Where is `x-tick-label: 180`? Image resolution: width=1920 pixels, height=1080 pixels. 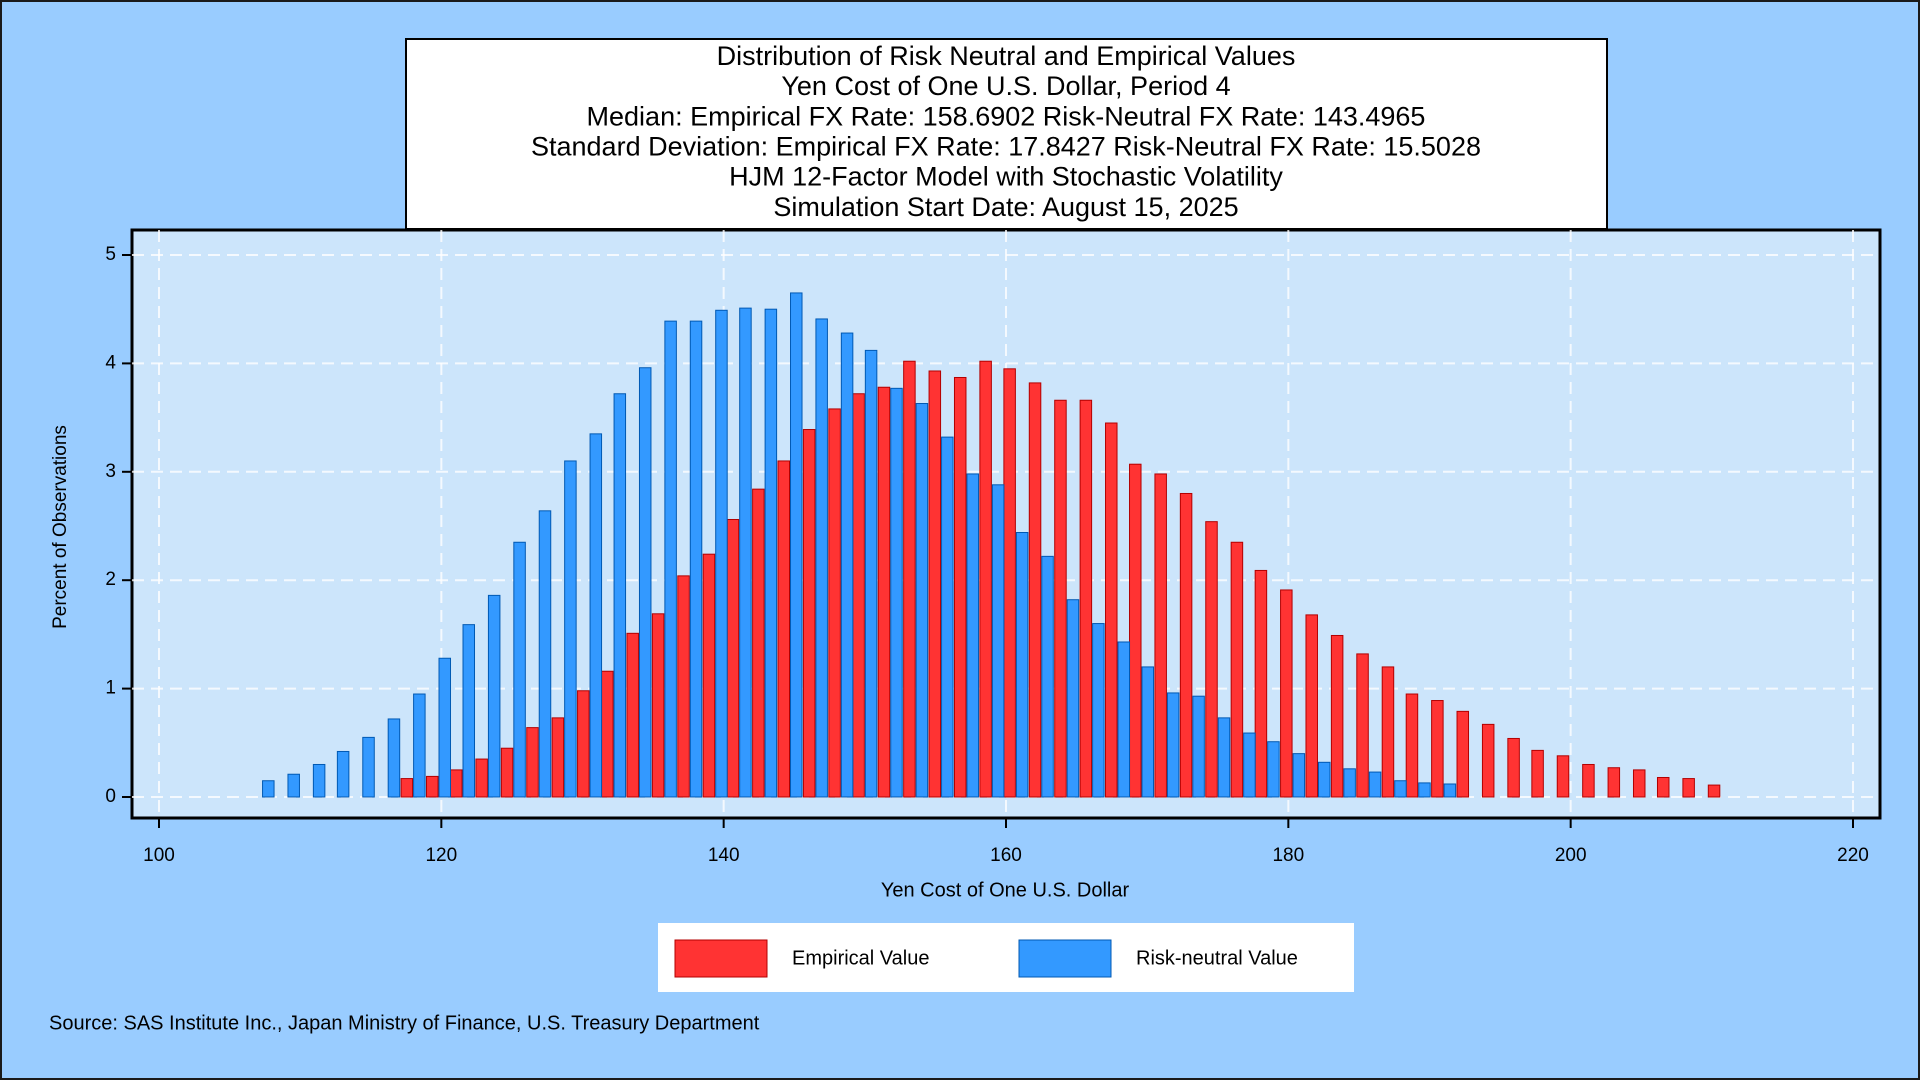 x-tick-label: 180 is located at coordinates (1288, 855).